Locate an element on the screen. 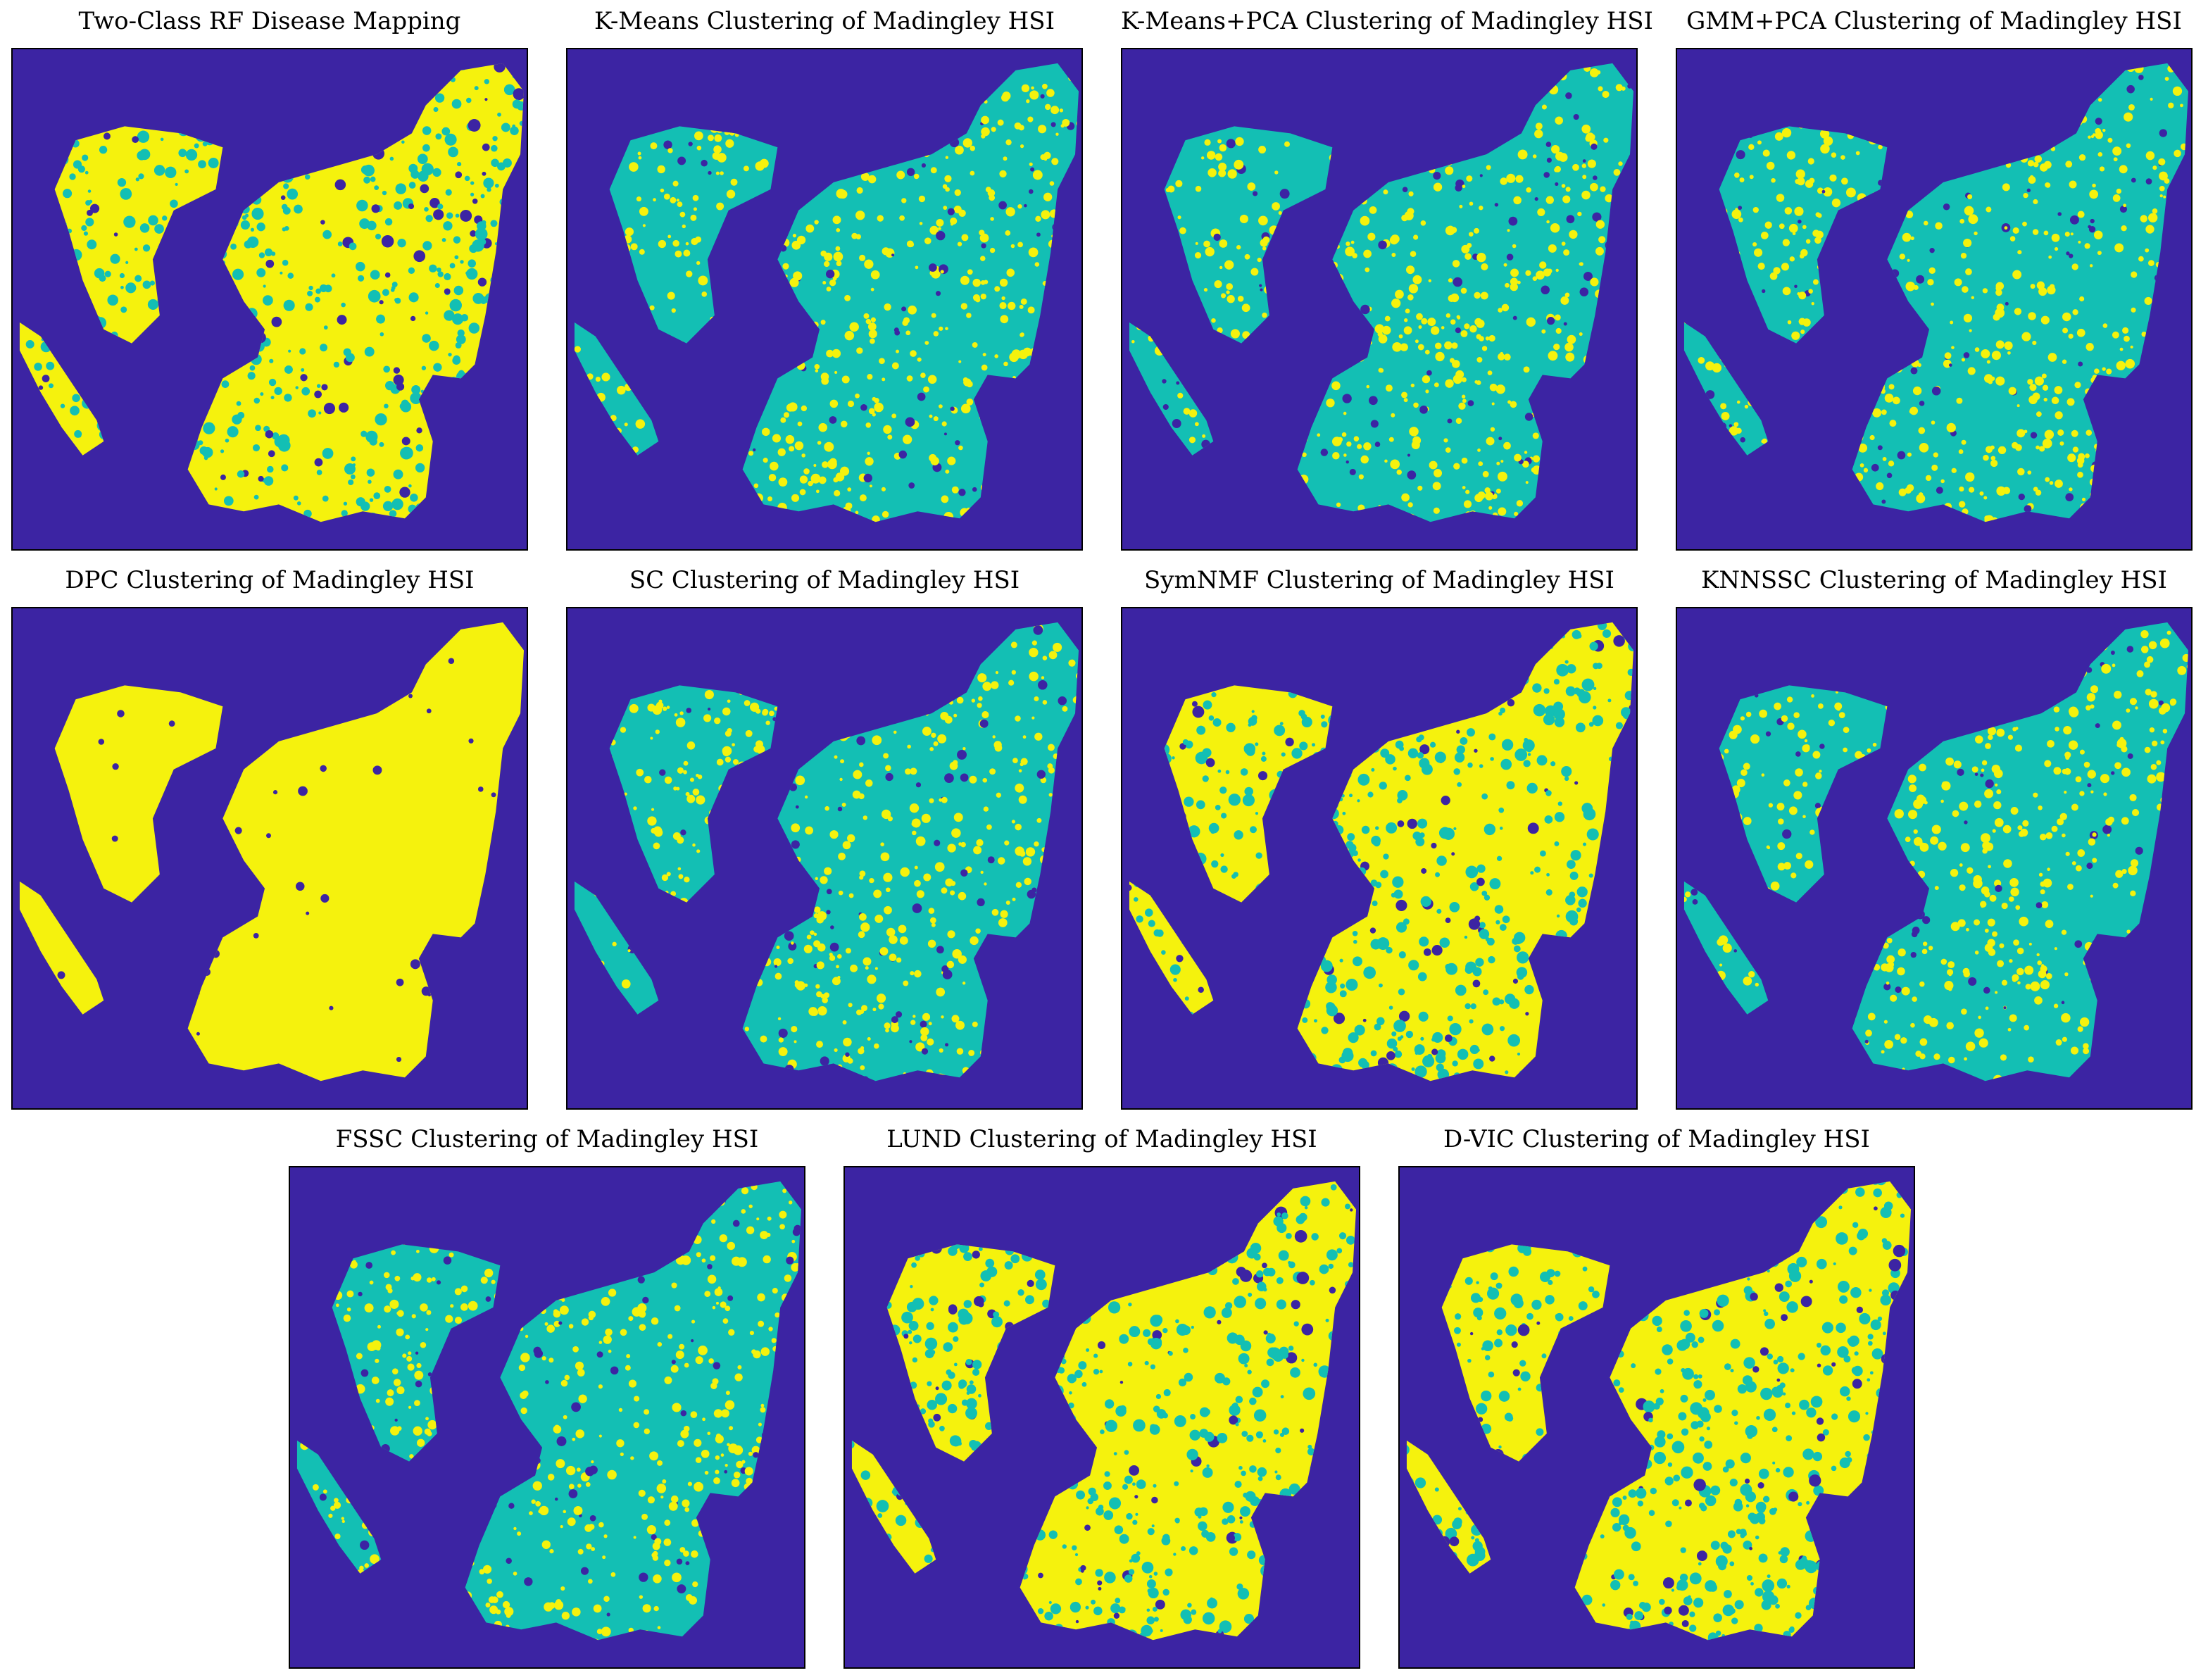 This screenshot has width=2208, height=1680. panel-kmeans: K-Means Clustering of Madingley HSI is located at coordinates (825, 279).